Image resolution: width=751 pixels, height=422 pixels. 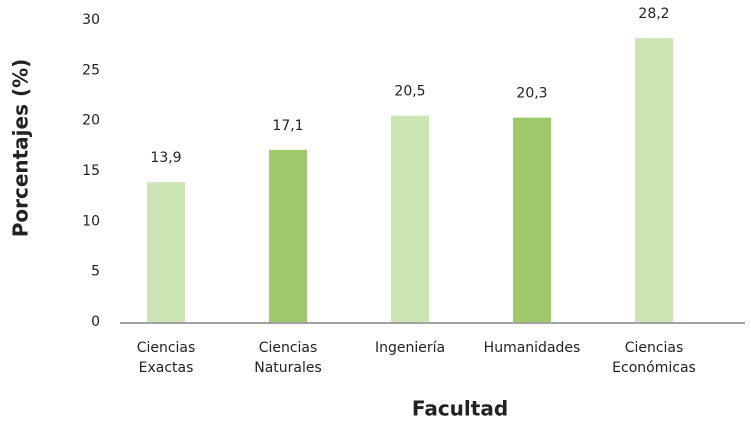 I want to click on y-tick-label: 5, so click(x=95, y=272).